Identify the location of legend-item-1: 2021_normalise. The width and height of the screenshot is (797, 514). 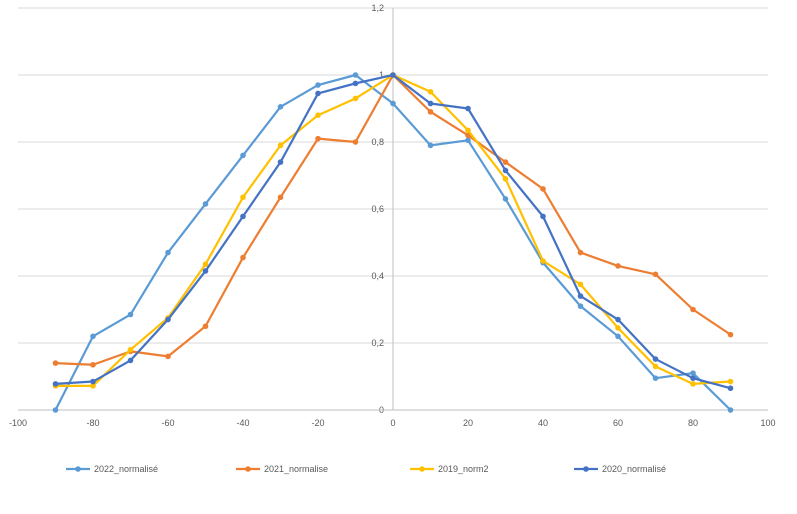
(282, 469).